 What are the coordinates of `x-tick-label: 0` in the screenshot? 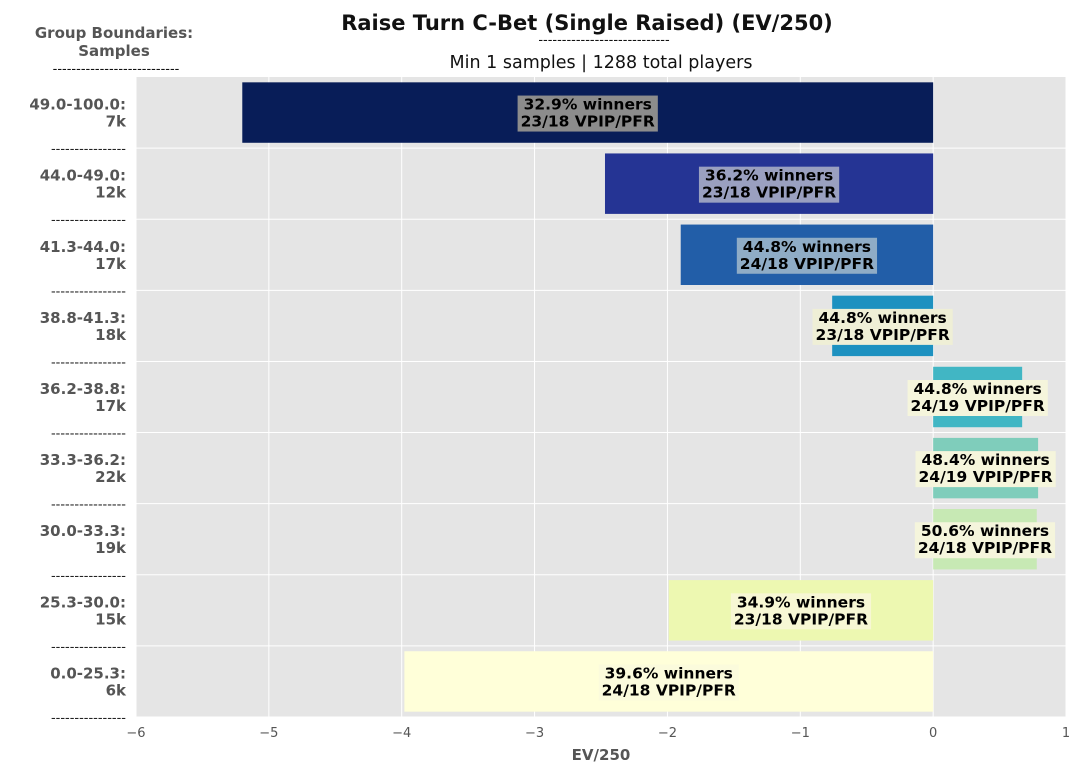 It's located at (933, 733).